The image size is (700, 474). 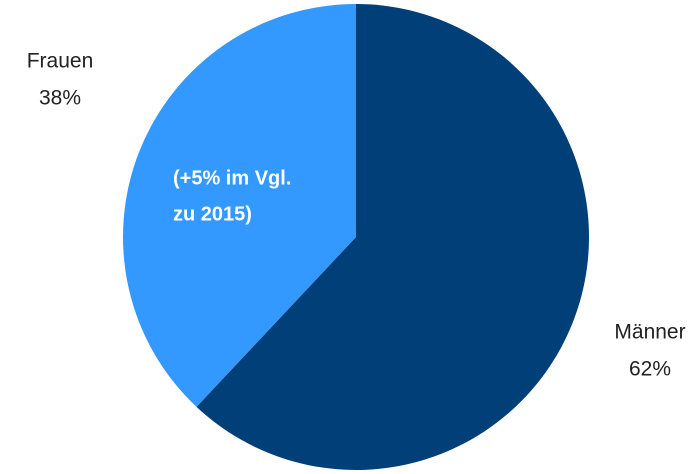 I want to click on slice-label: Männer, so click(x=649, y=332).